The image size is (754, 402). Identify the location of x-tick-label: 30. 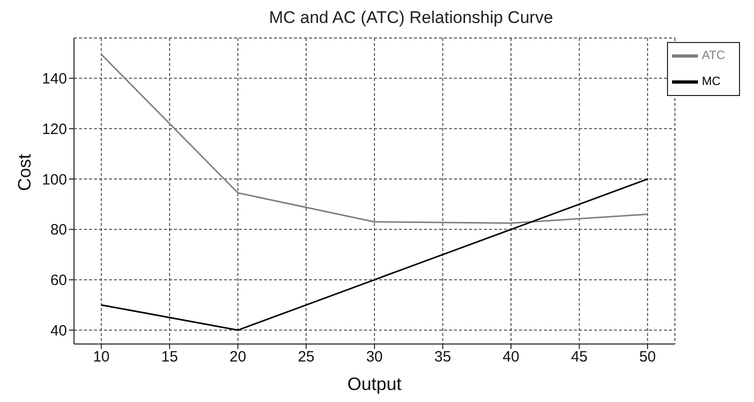
(374, 357).